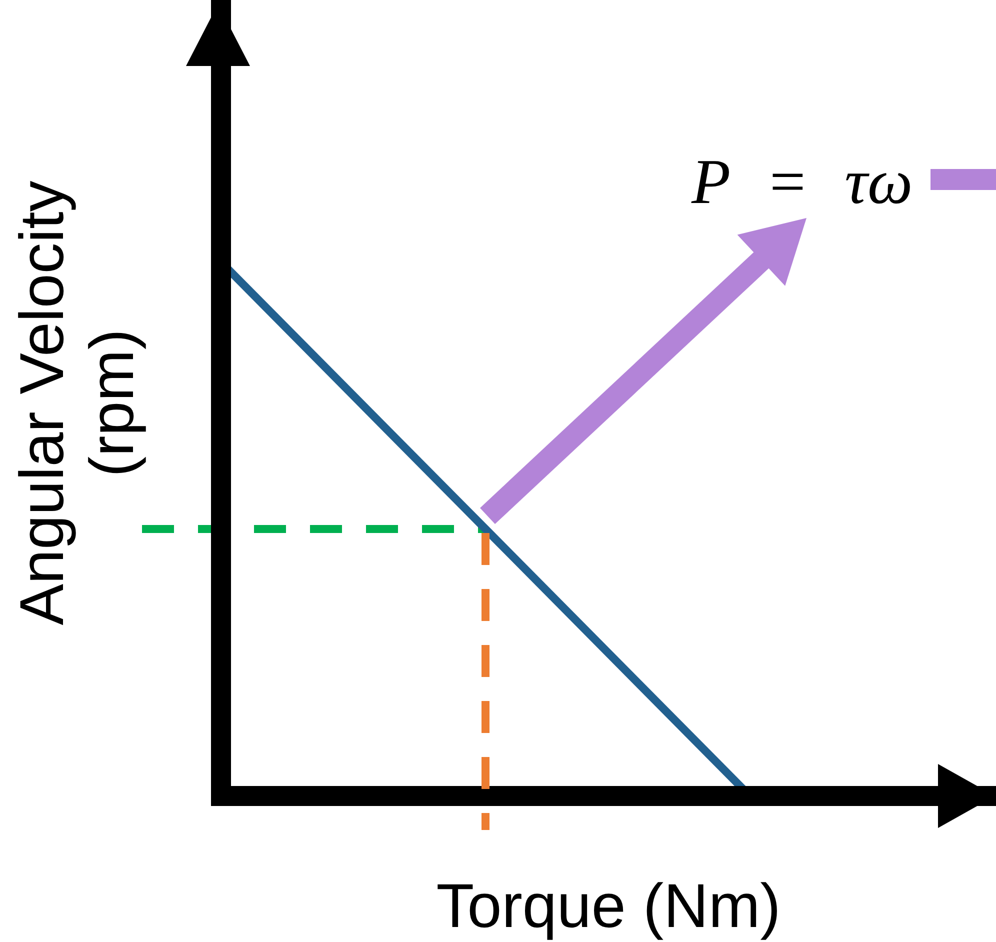 This screenshot has height=942, width=996. Describe the element at coordinates (801, 181) in the screenshot. I see `text: P = τω` at that location.